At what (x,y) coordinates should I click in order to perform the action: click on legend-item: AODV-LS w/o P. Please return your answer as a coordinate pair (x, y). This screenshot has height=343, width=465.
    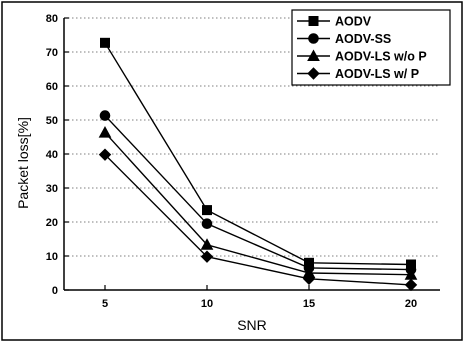
    Looking at the image, I should click on (362, 56).